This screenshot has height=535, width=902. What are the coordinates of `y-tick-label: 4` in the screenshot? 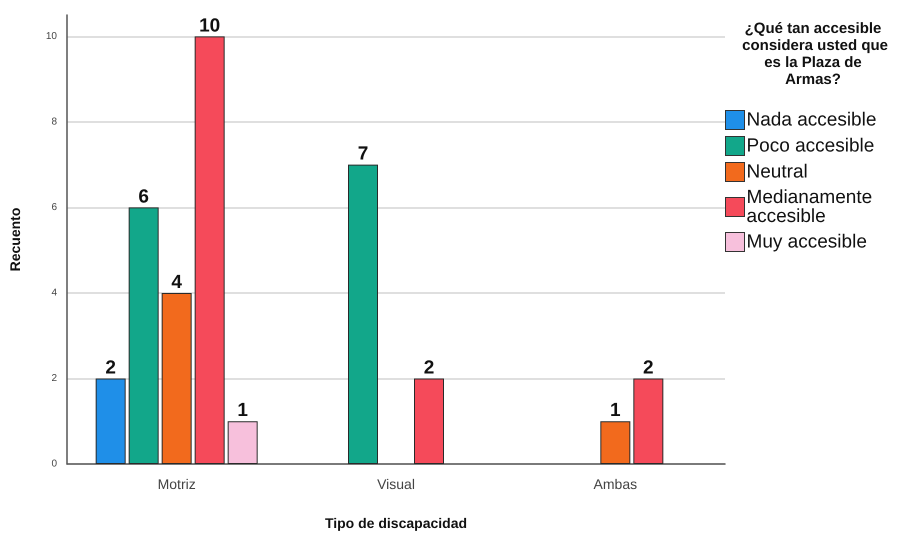 It's located at (54, 292).